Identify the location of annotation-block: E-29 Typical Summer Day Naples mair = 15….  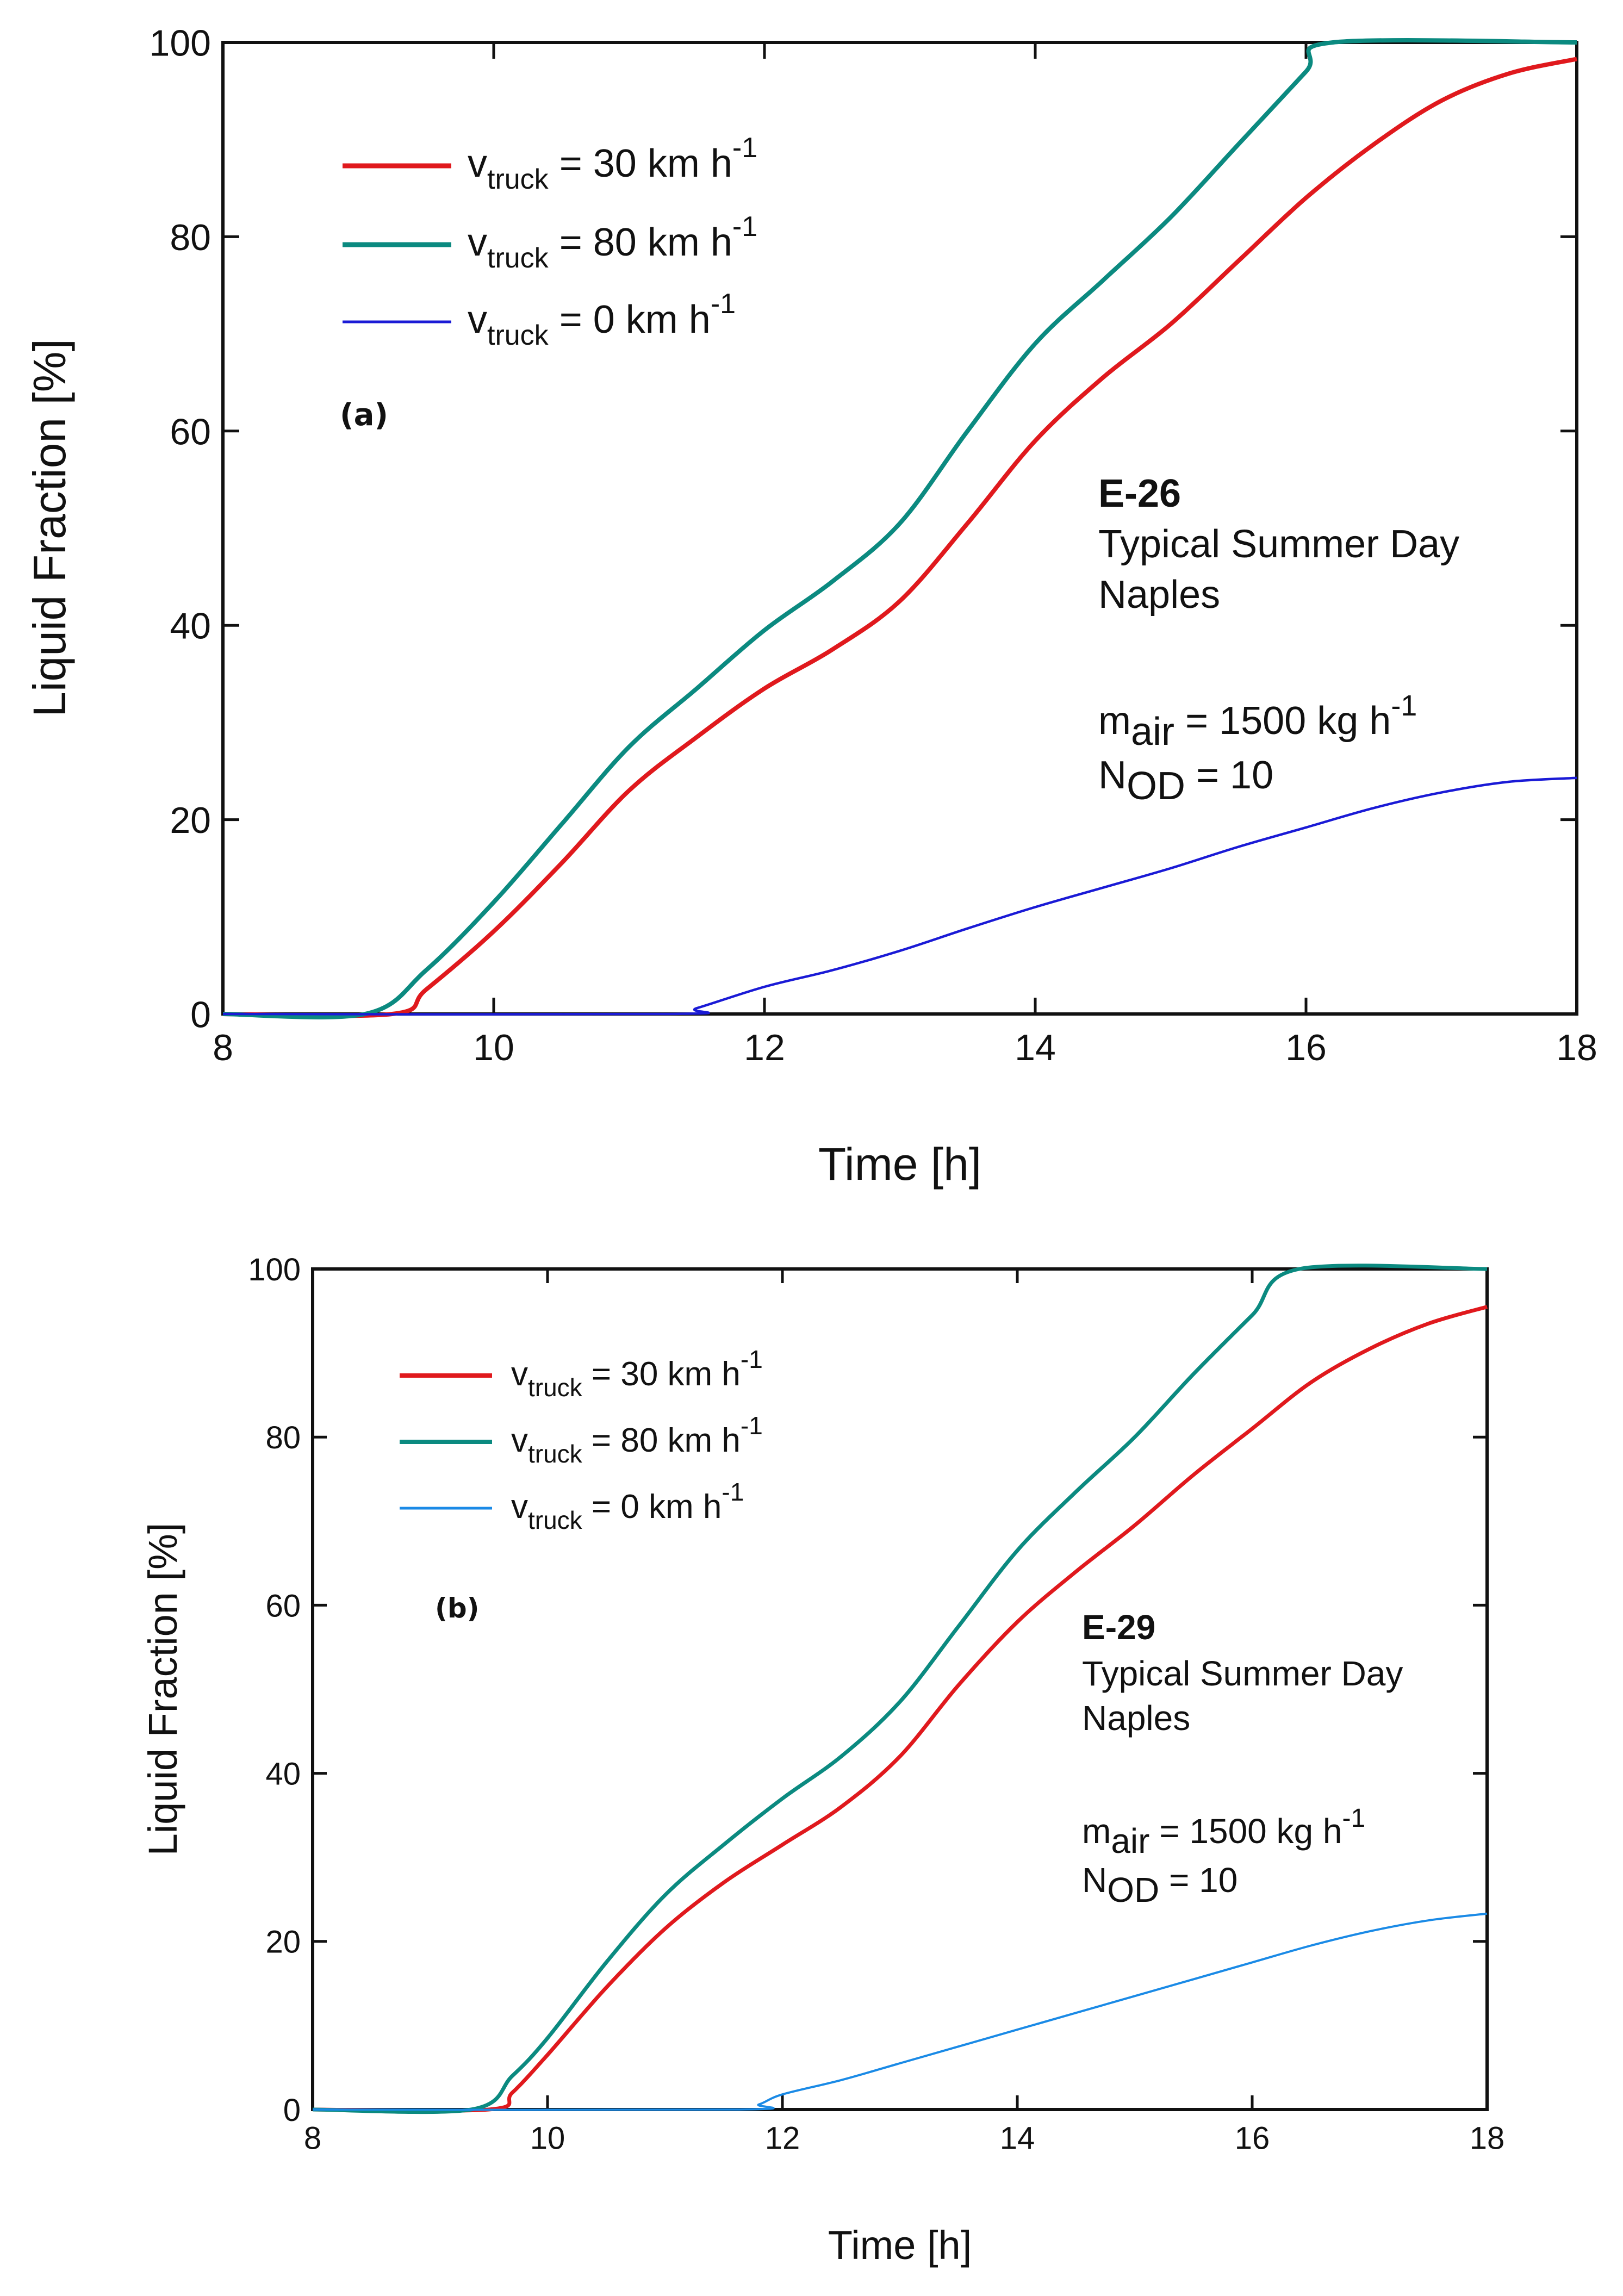
(1242, 1758).